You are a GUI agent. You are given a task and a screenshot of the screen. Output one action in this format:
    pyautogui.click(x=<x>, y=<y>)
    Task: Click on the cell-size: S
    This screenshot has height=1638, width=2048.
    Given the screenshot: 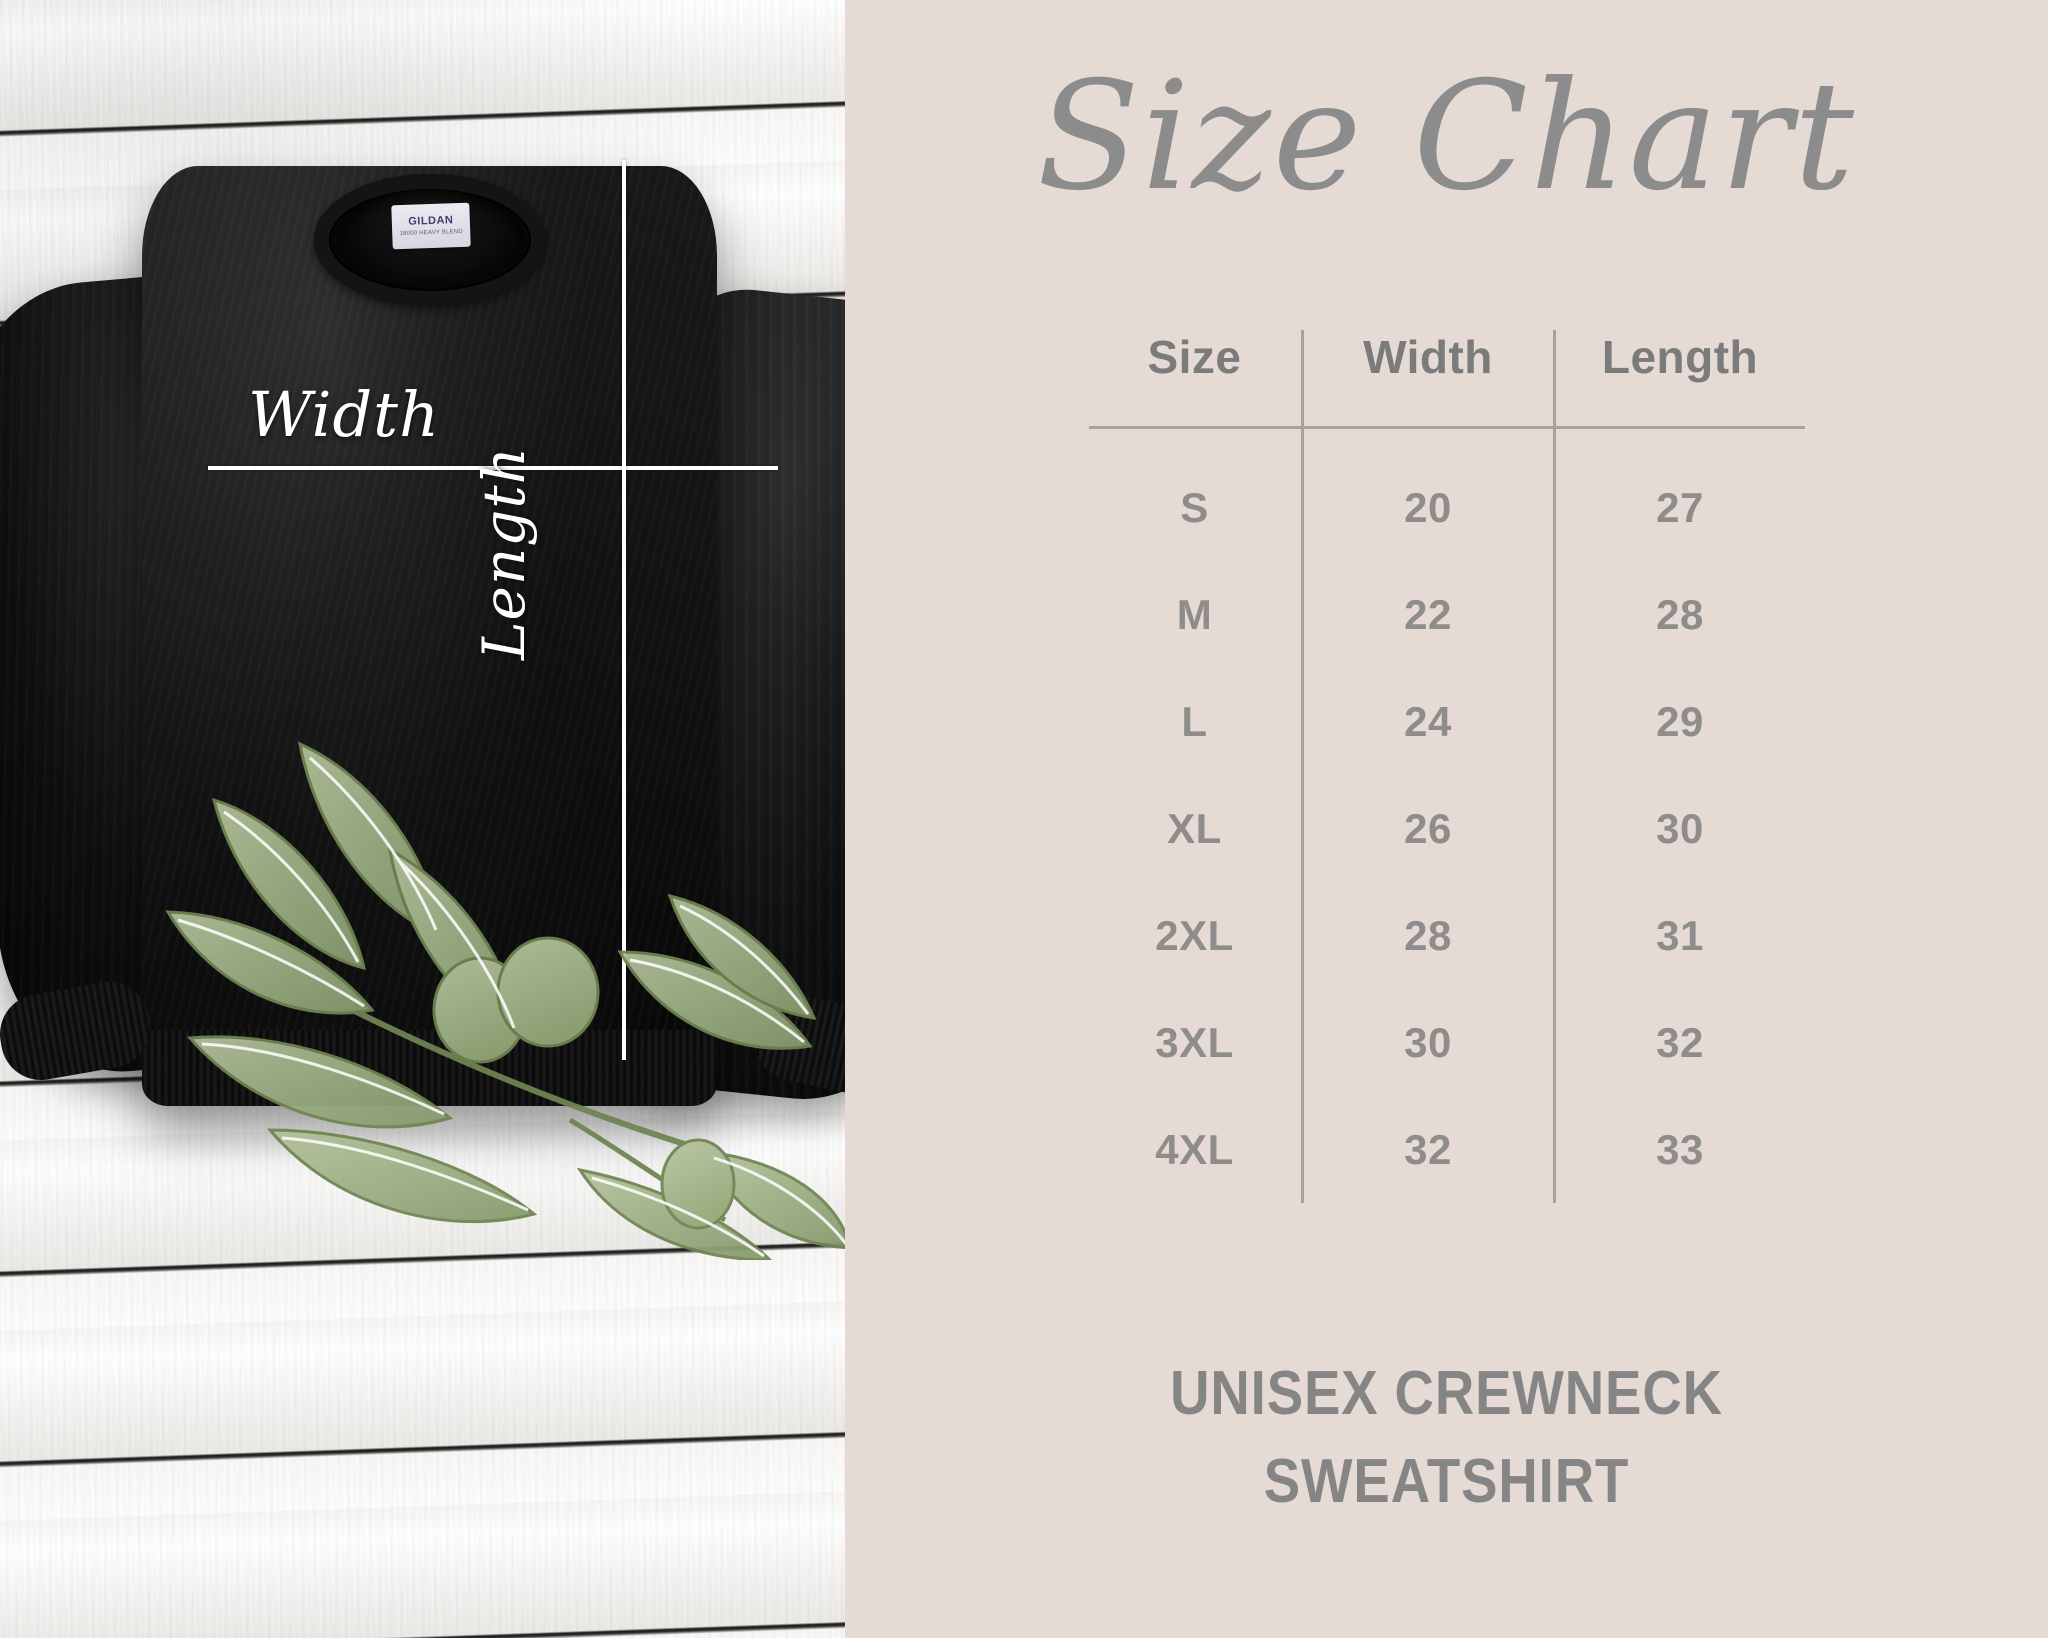 What is the action you would take?
    pyautogui.click(x=1194, y=507)
    